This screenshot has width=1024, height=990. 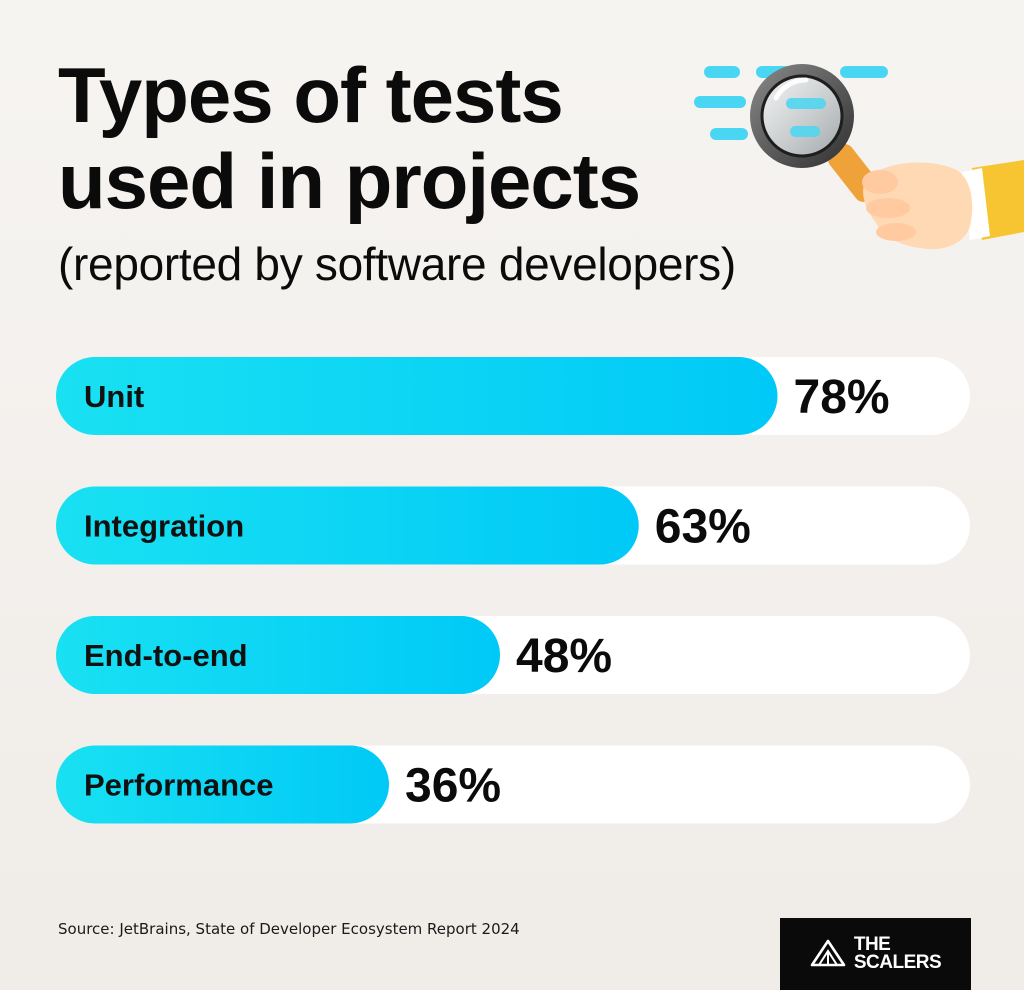 What do you see at coordinates (872, 944) in the screenshot?
I see `logo-line-1: THE` at bounding box center [872, 944].